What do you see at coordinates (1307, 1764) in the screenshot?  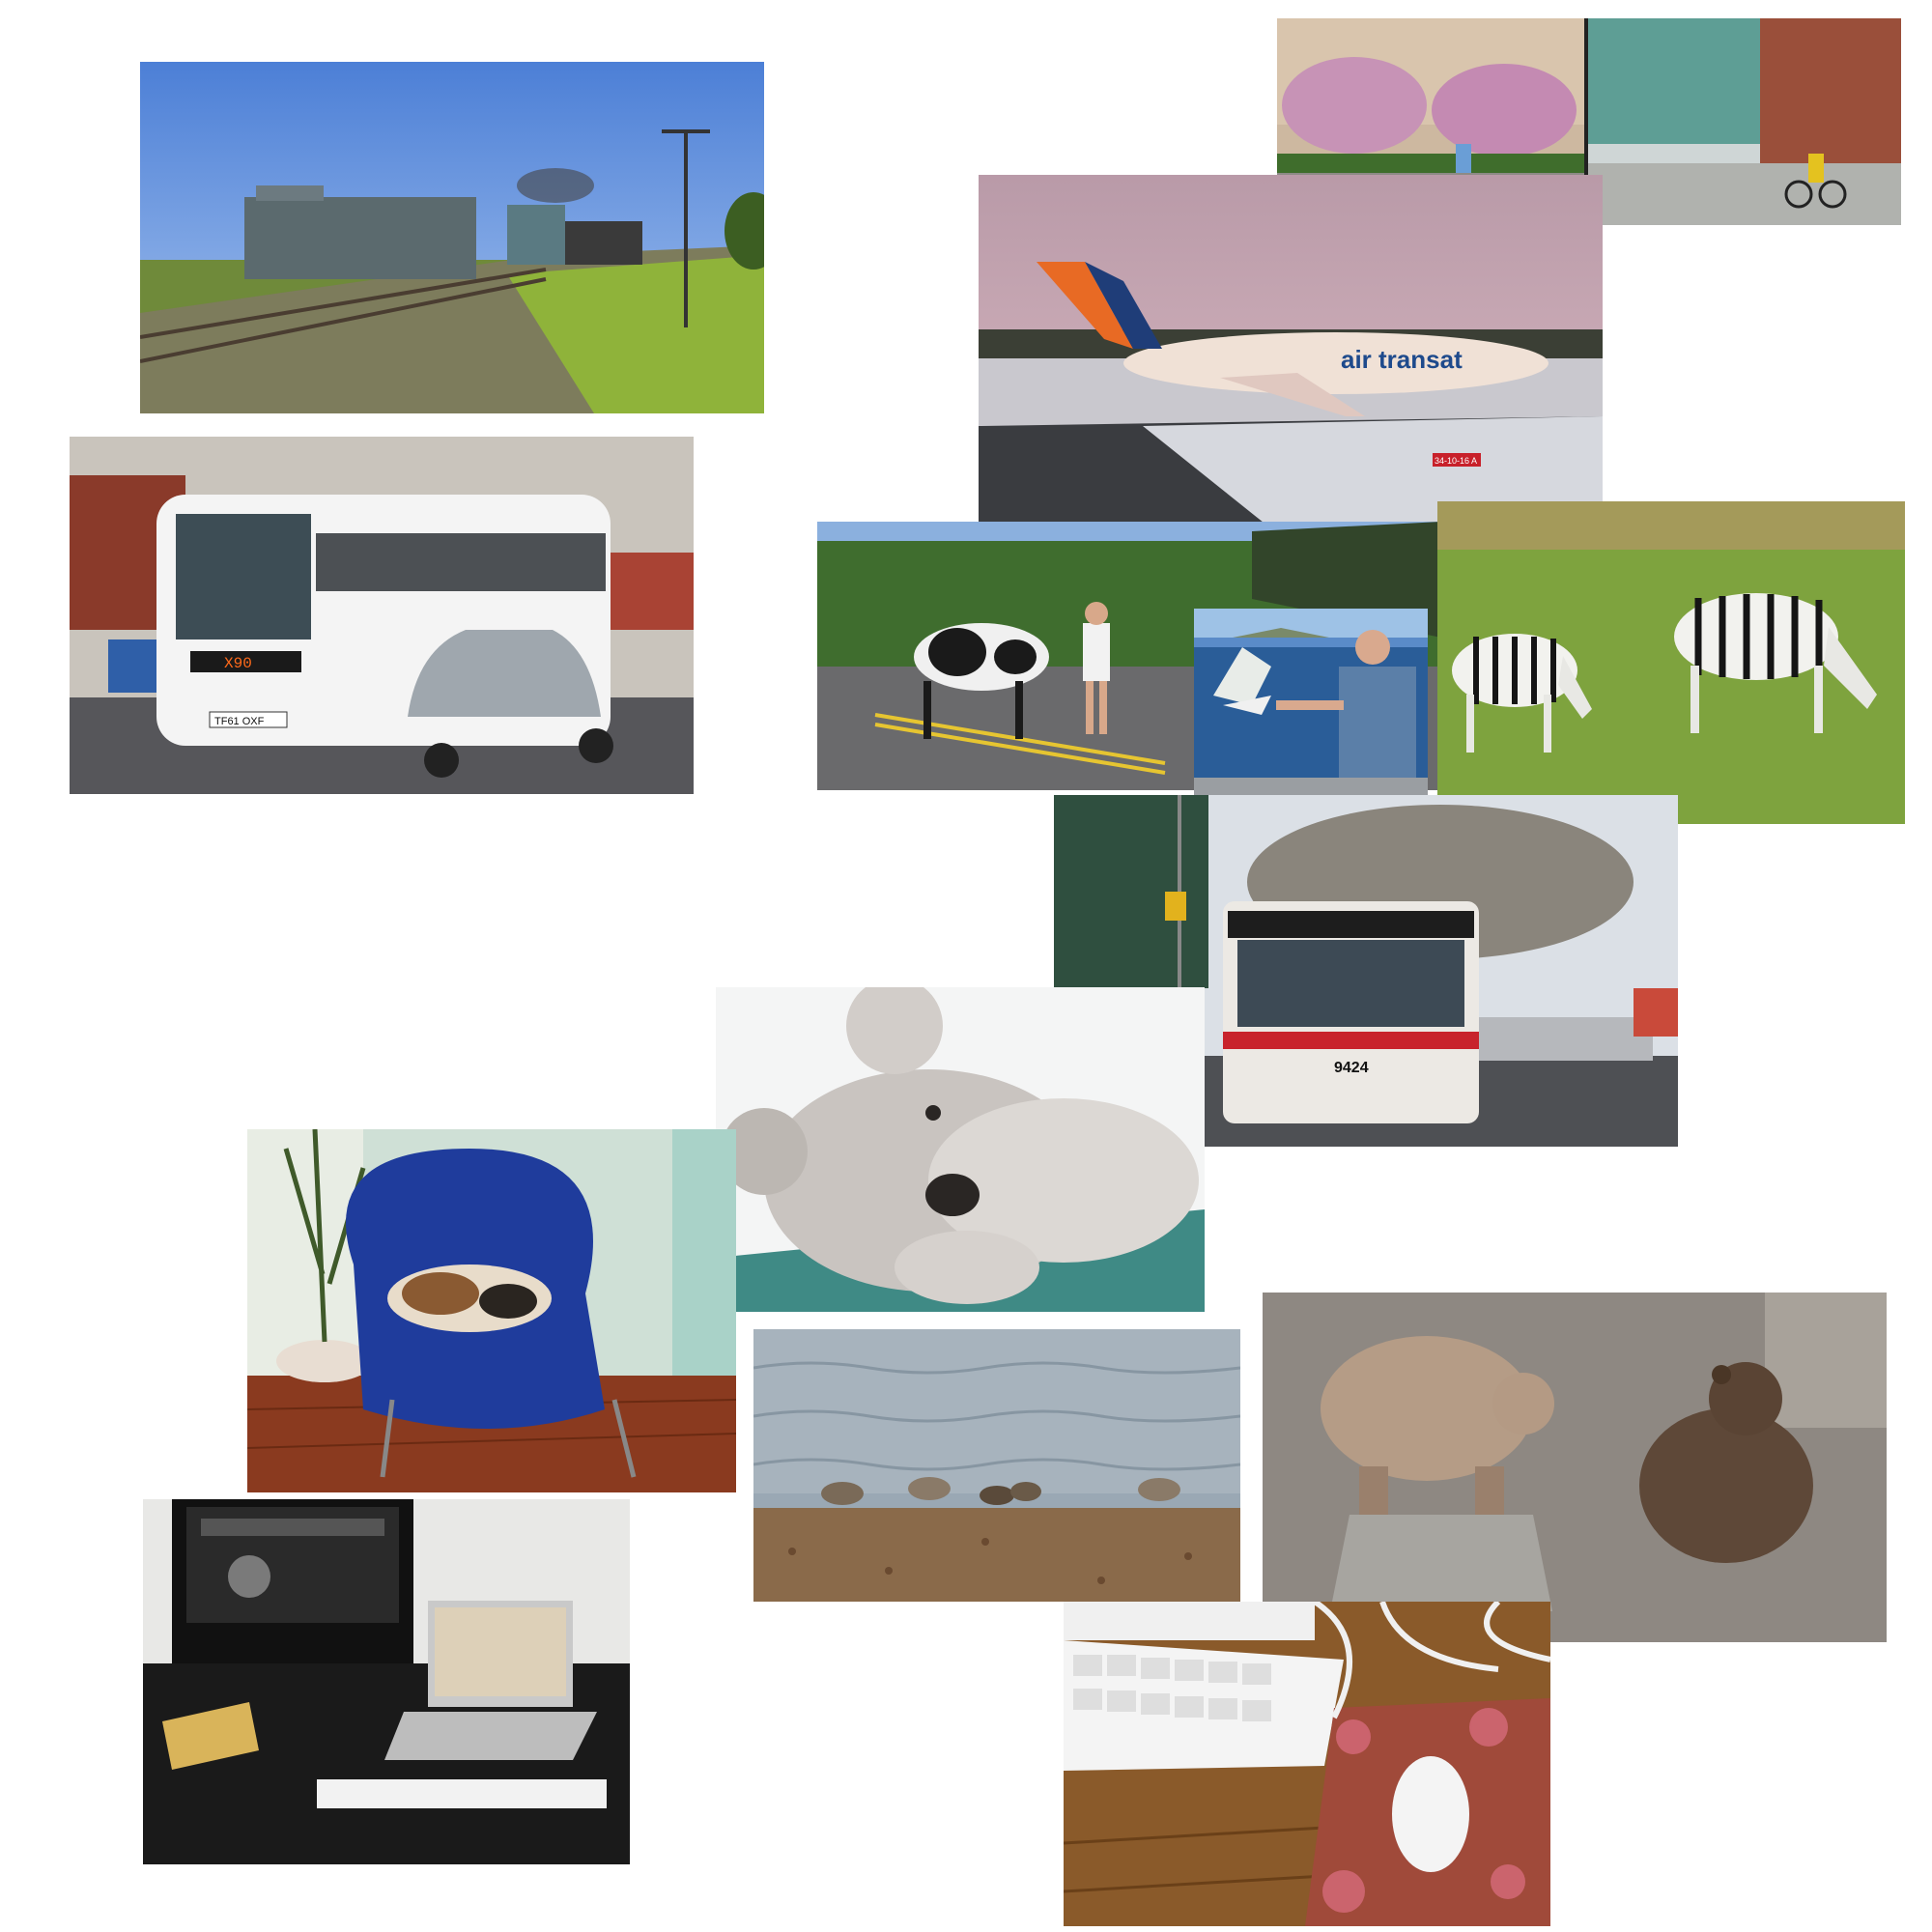 I see `keyboard-photo` at bounding box center [1307, 1764].